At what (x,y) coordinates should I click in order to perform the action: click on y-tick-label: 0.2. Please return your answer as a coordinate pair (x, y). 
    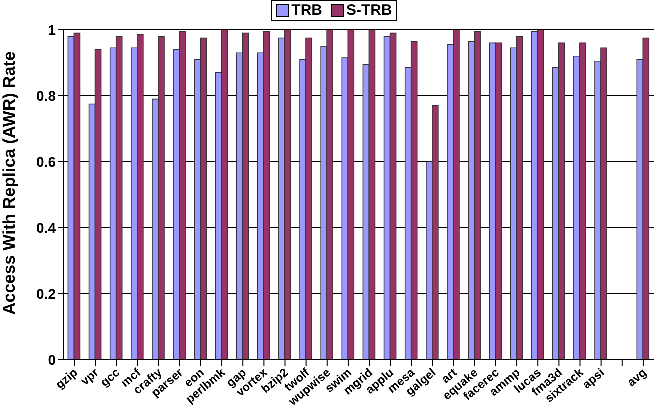
    Looking at the image, I should click on (46, 294).